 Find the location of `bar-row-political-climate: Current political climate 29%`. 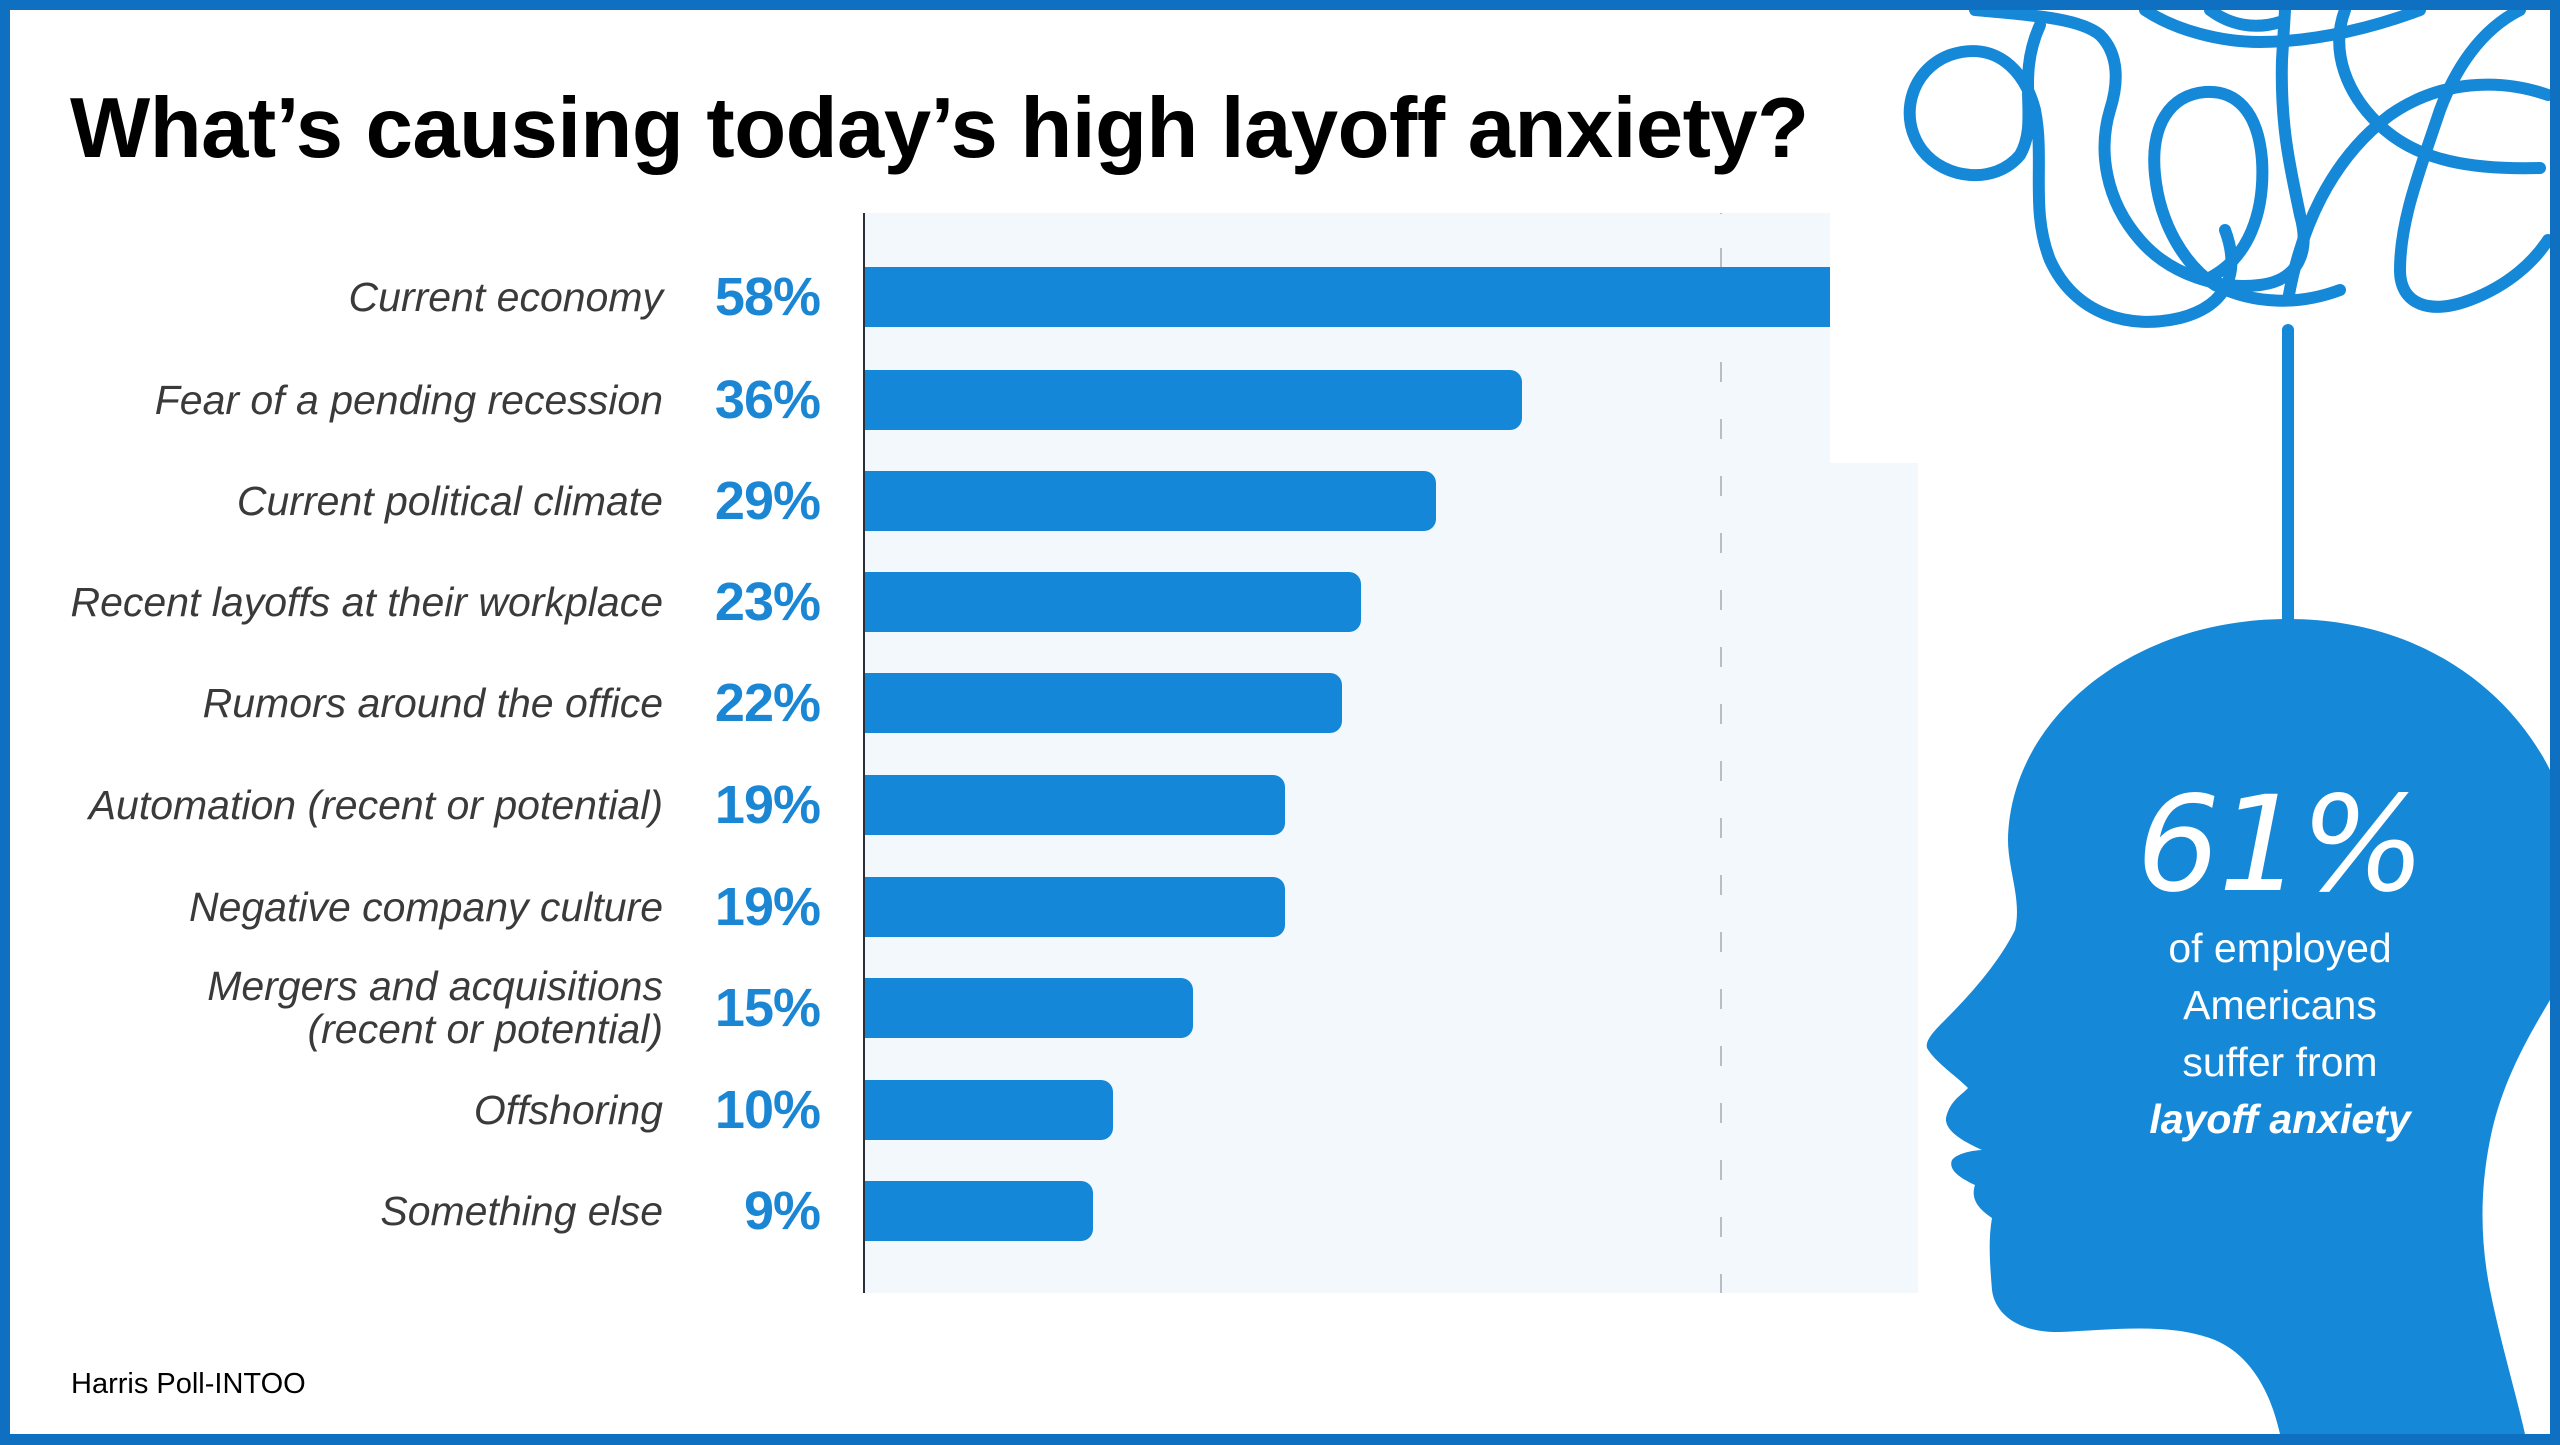

bar-row-political-climate: Current political climate 29% is located at coordinates (950, 501).